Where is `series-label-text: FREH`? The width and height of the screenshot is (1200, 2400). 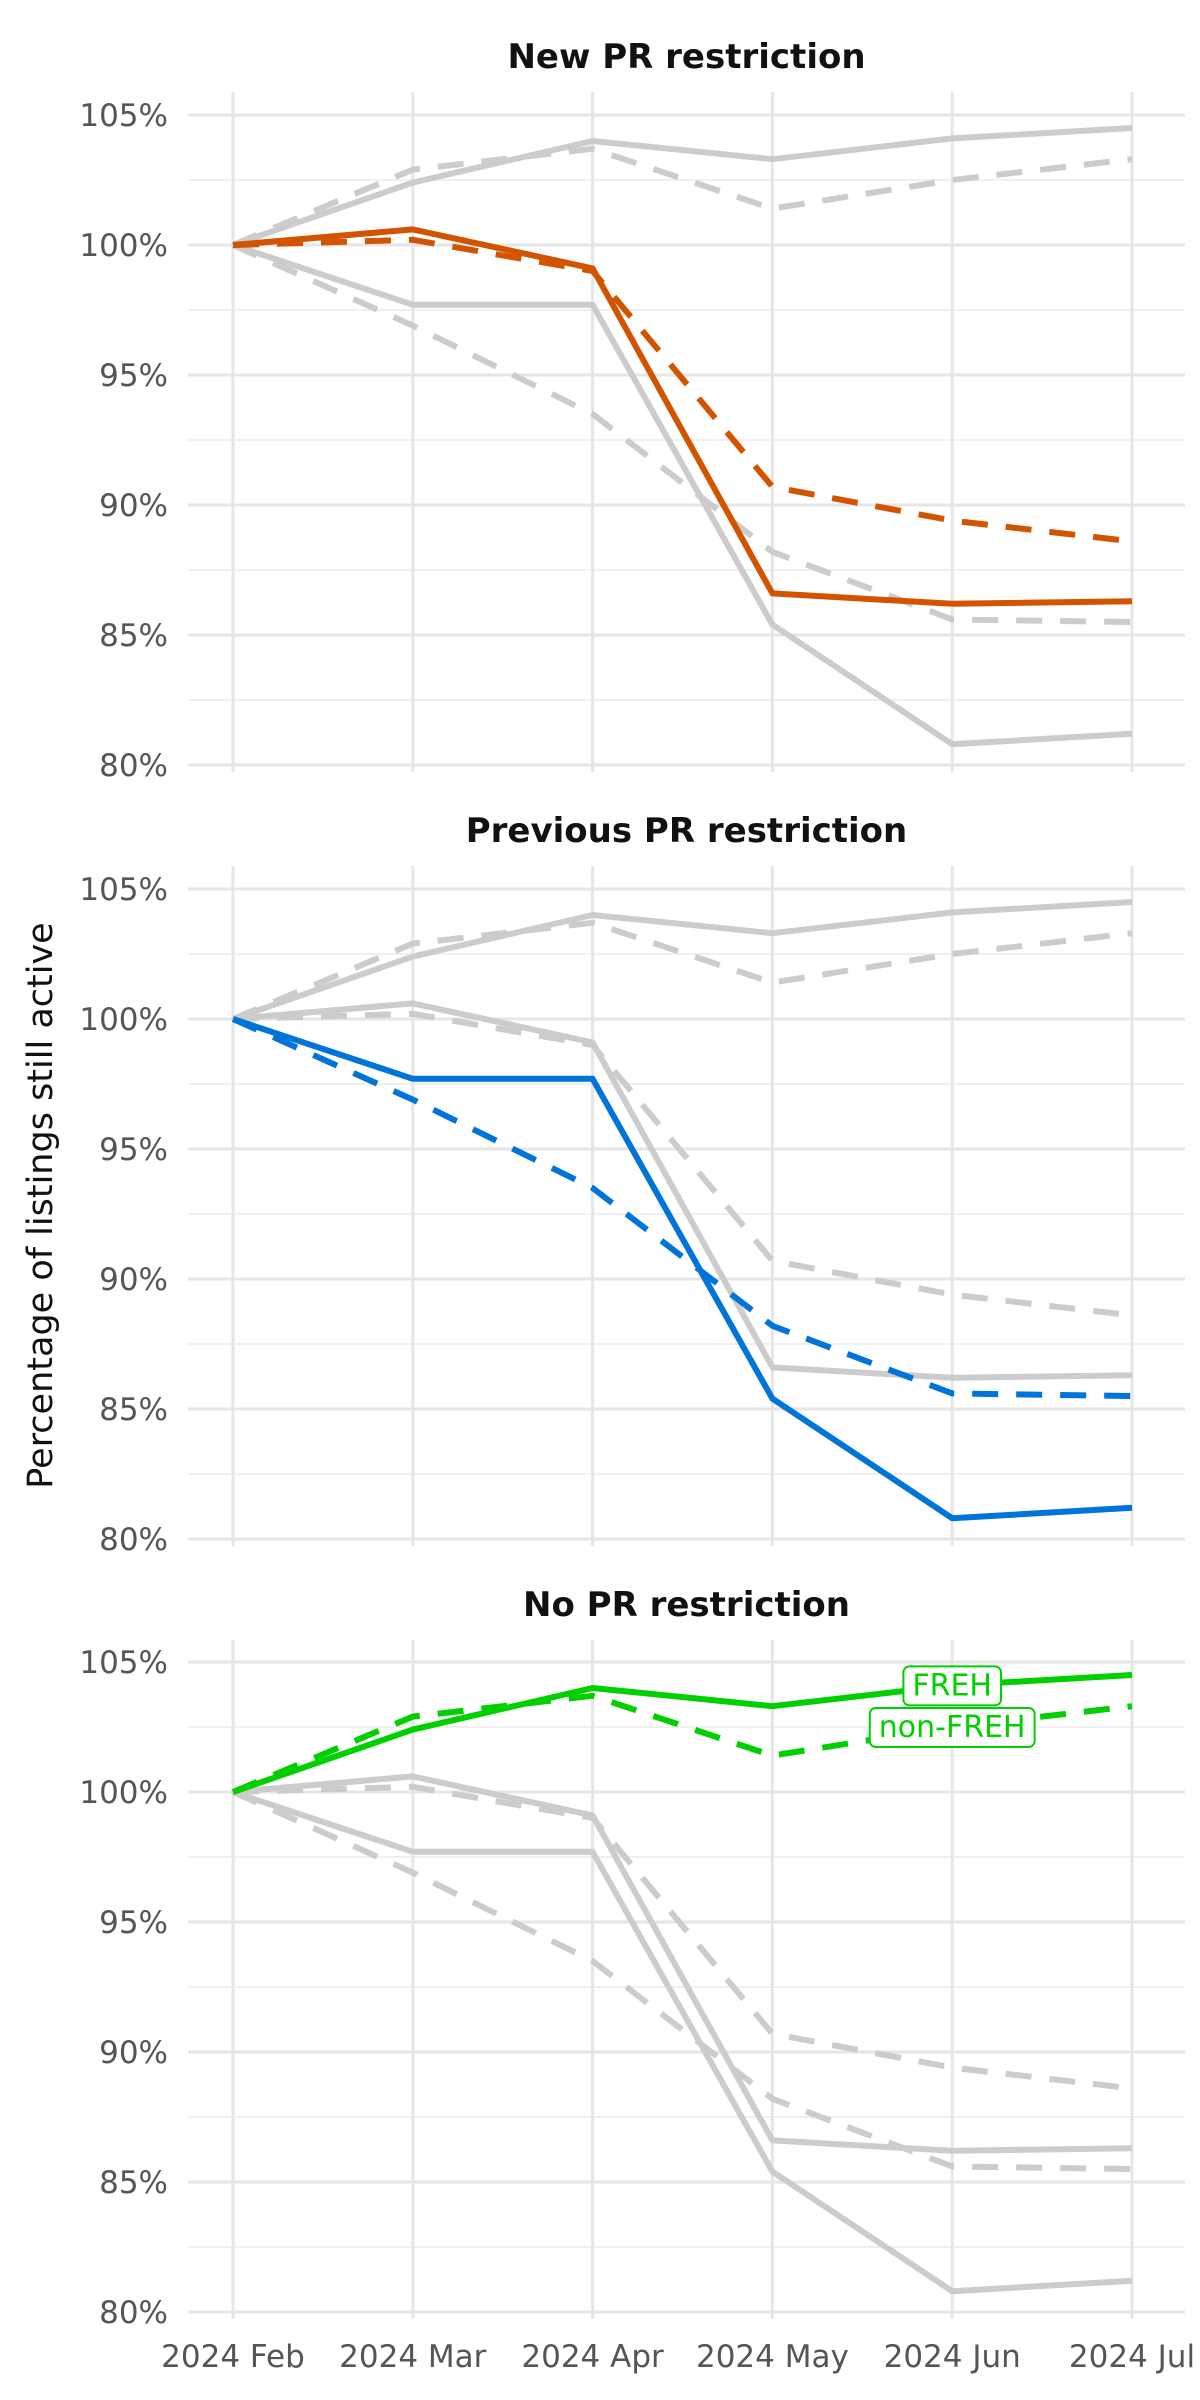 series-label-text: FREH is located at coordinates (952, 1685).